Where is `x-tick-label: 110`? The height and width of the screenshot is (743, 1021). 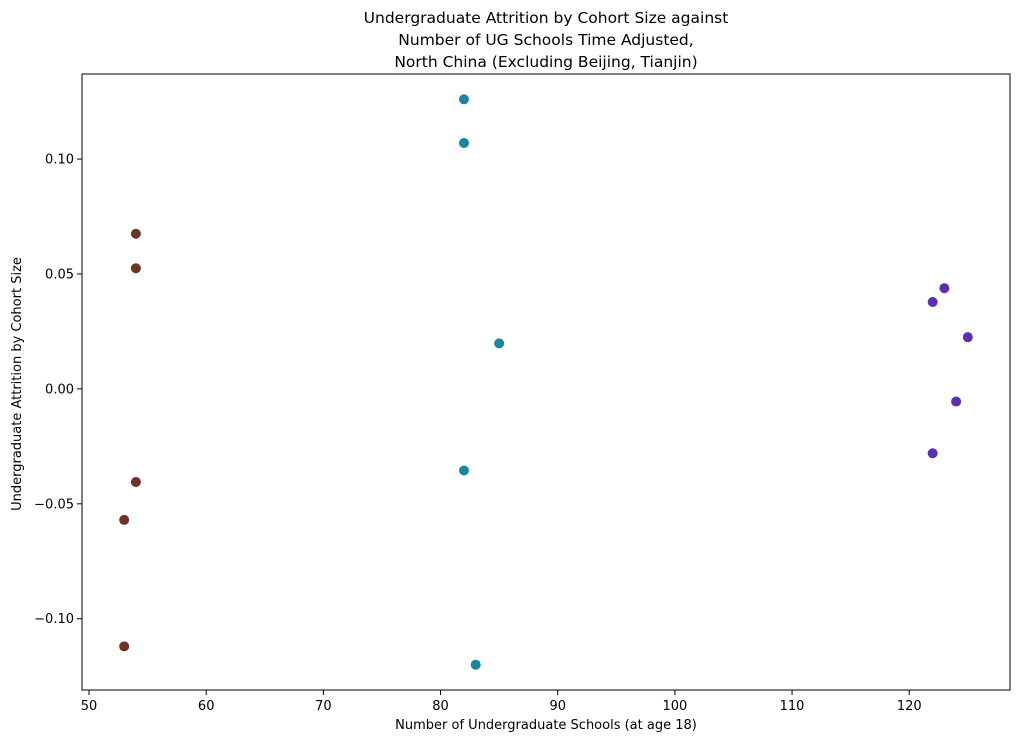 x-tick-label: 110 is located at coordinates (792, 706).